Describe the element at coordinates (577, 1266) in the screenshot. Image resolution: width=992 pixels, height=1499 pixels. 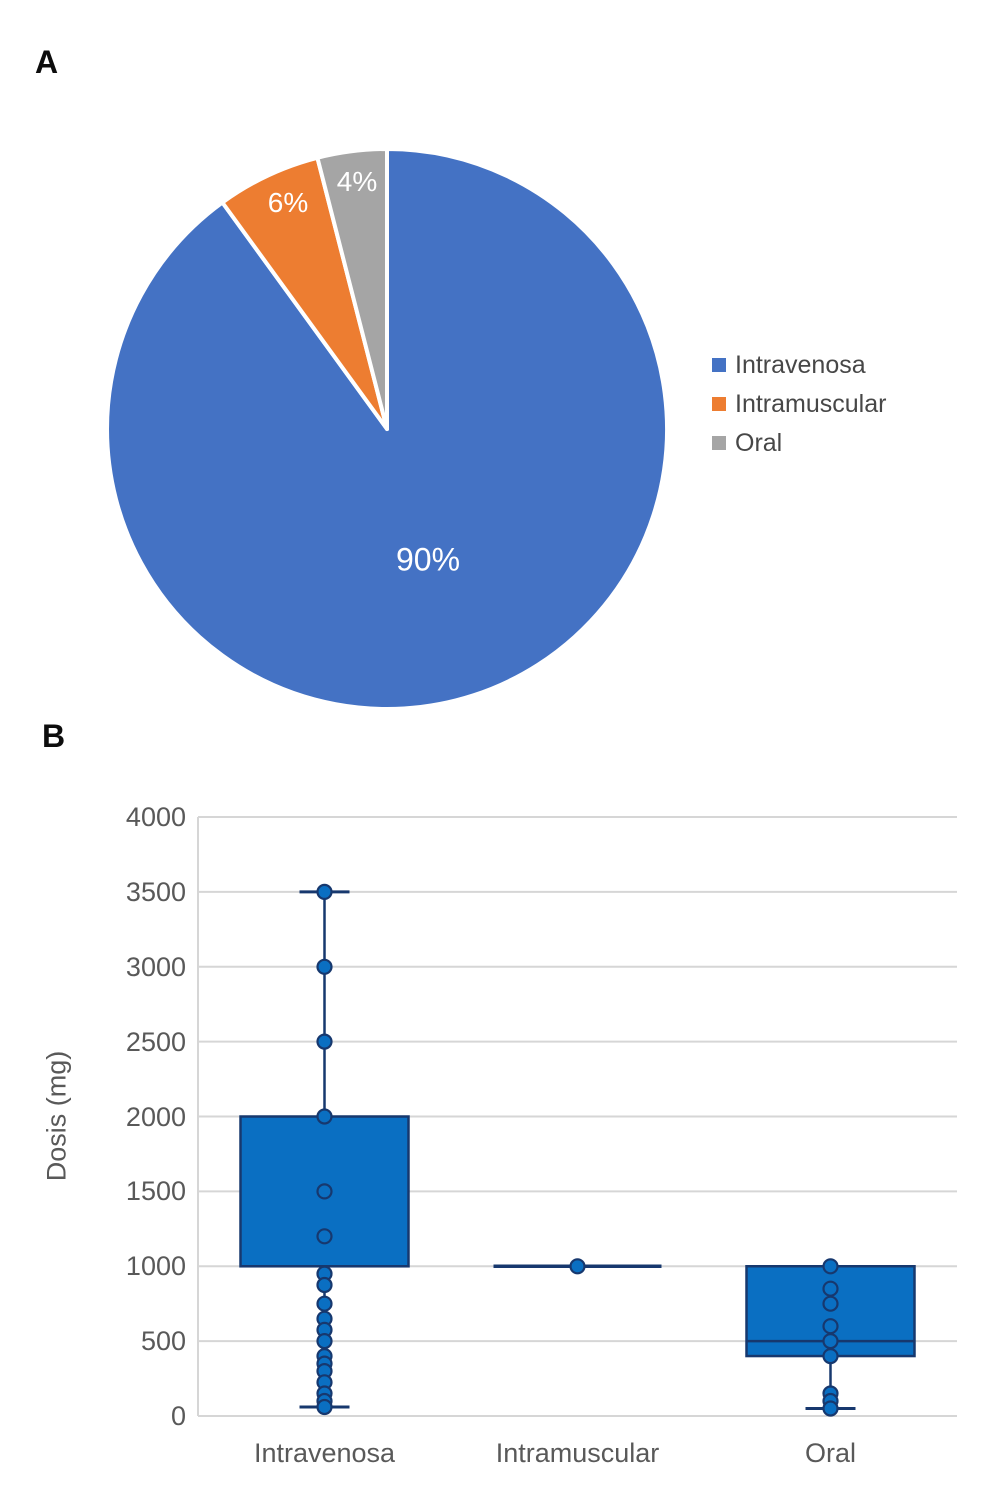
I see `data-point-marker-intramuscular` at that location.